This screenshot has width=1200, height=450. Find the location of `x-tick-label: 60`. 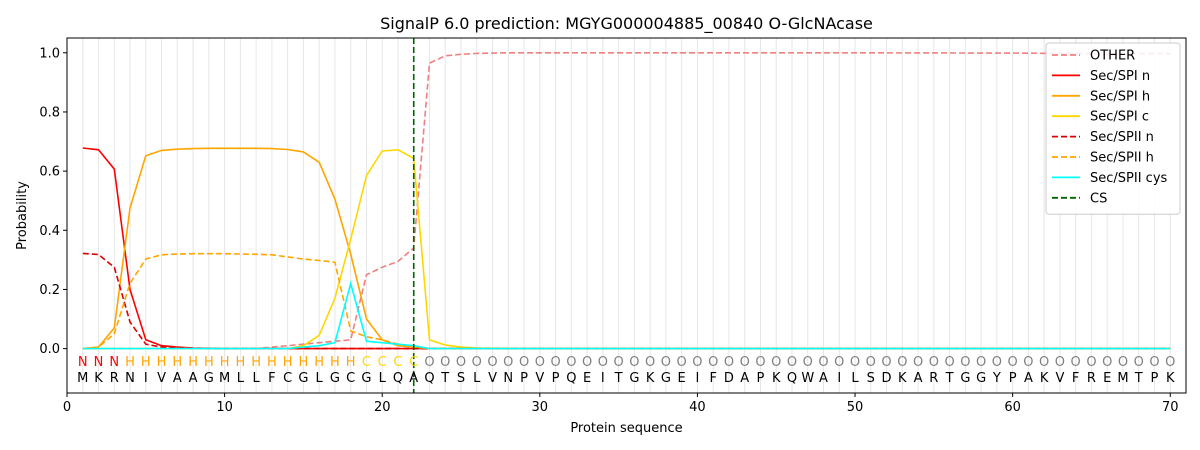

x-tick-label: 60 is located at coordinates (1012, 407).